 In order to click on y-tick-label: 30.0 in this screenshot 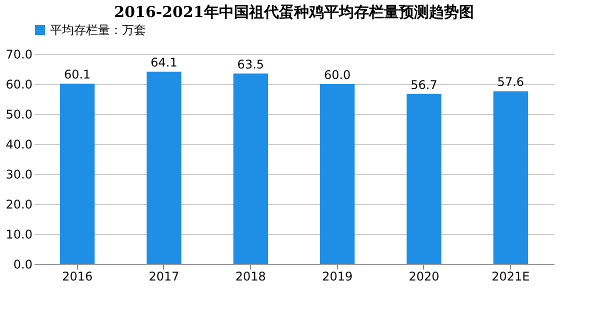, I will do `click(19, 175)`.